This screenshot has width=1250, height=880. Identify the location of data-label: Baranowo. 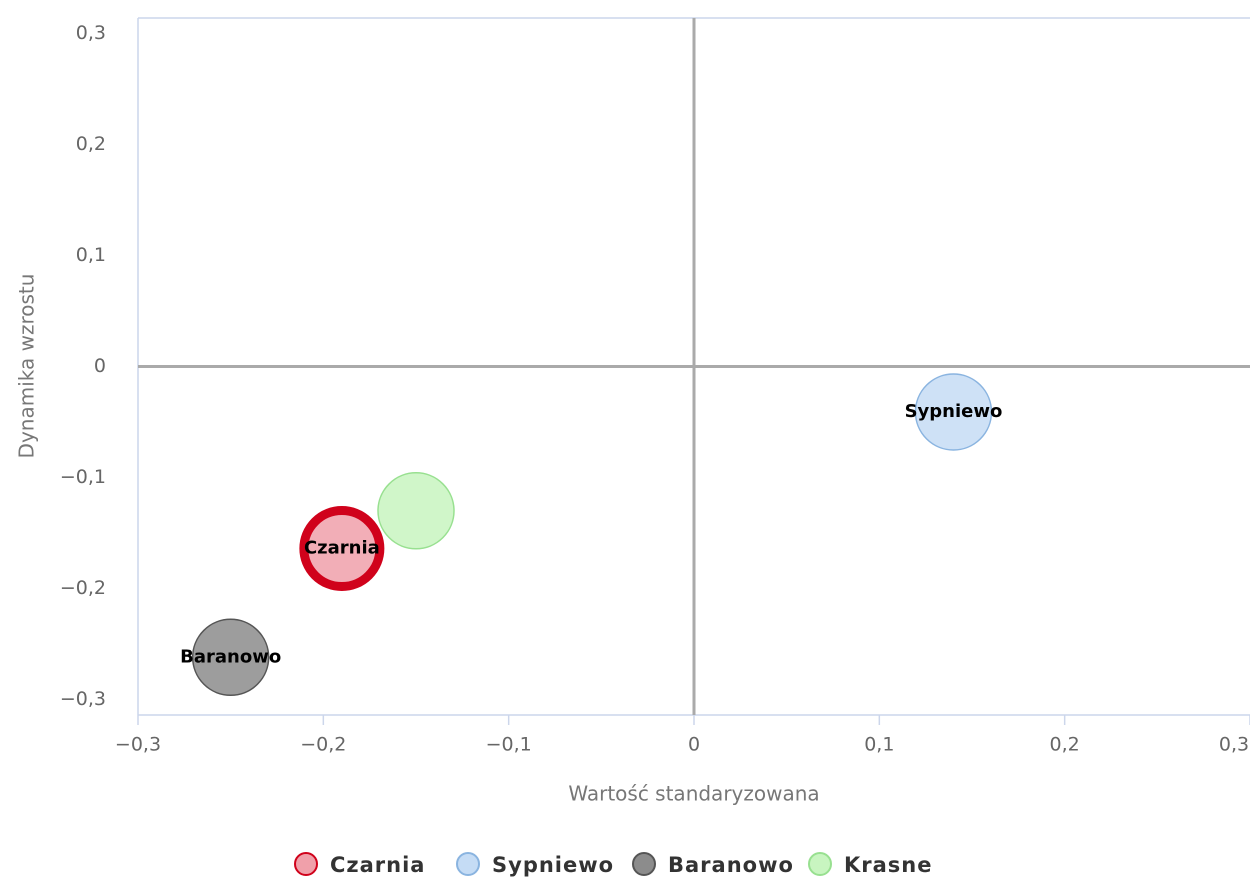
(230, 656).